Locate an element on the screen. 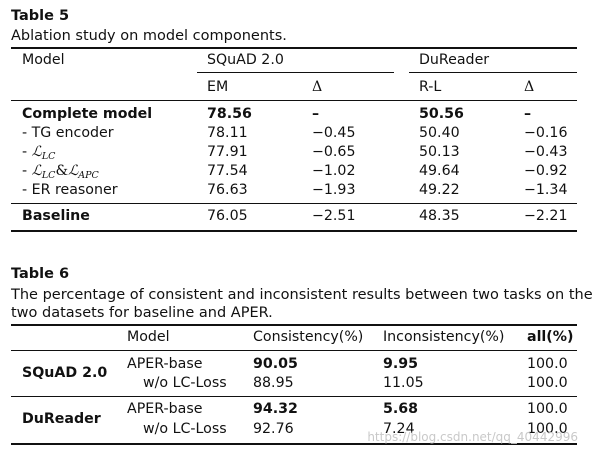 This screenshot has height=460, width=596. table5-label: Table 5 is located at coordinates (40, 16).